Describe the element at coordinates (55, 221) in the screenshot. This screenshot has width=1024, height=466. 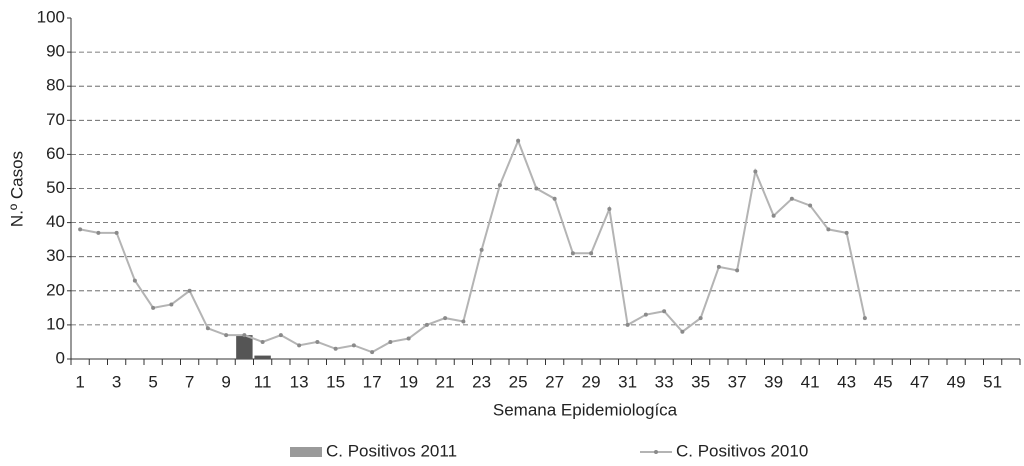
I see `y-tick-label: 40` at that location.